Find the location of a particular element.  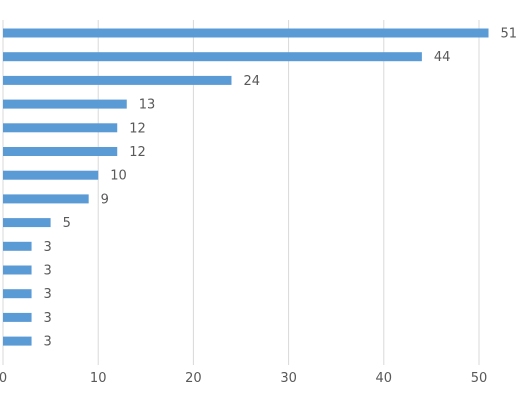

x-tick-label-20: 20 is located at coordinates (193, 378).